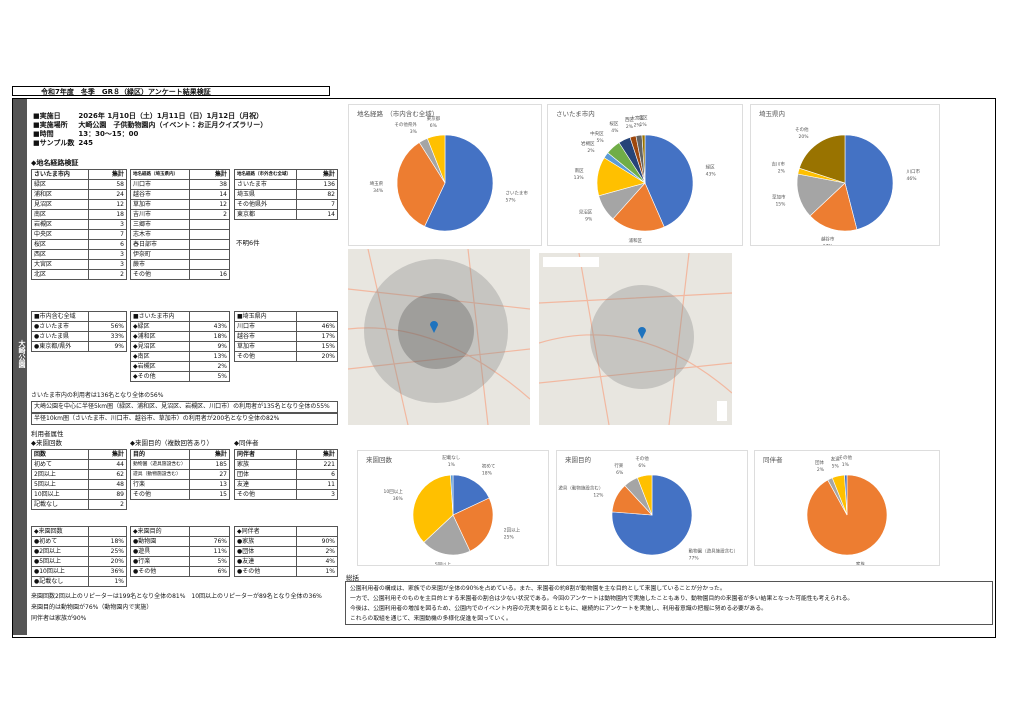 This screenshot has height=724, width=1024. I want to click on info-label: ■実施場所, so click(50, 125).